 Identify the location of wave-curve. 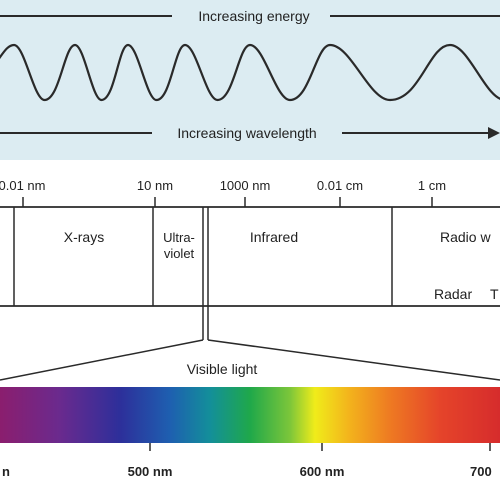
(250, 72).